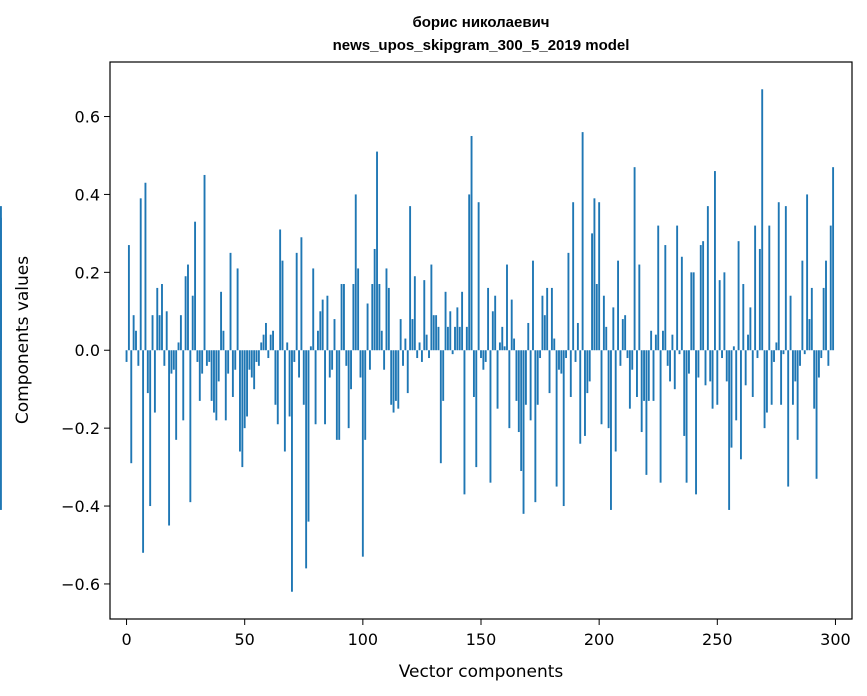  I want to click on y-tick-label: −0.4, so click(80, 506).